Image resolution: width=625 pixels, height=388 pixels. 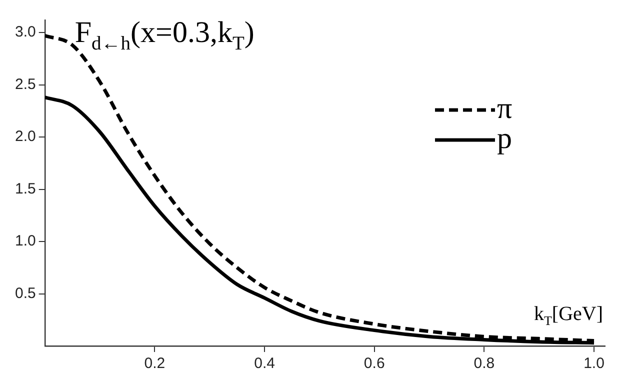 What do you see at coordinates (484, 363) in the screenshot?
I see `x-tick-label: 0.8` at bounding box center [484, 363].